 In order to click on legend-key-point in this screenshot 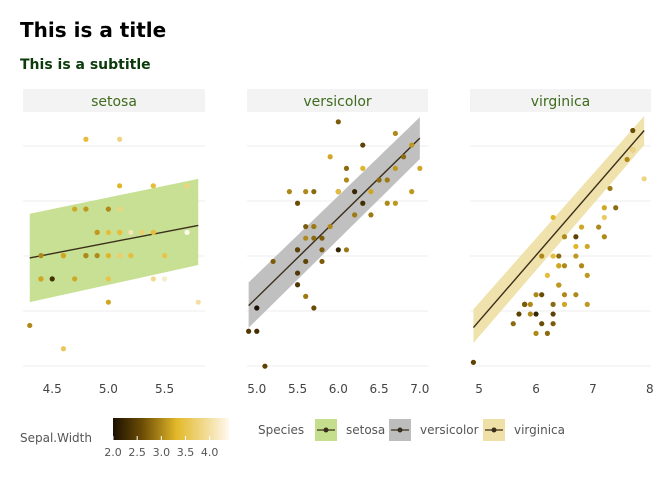, I will do `click(326, 430)`.